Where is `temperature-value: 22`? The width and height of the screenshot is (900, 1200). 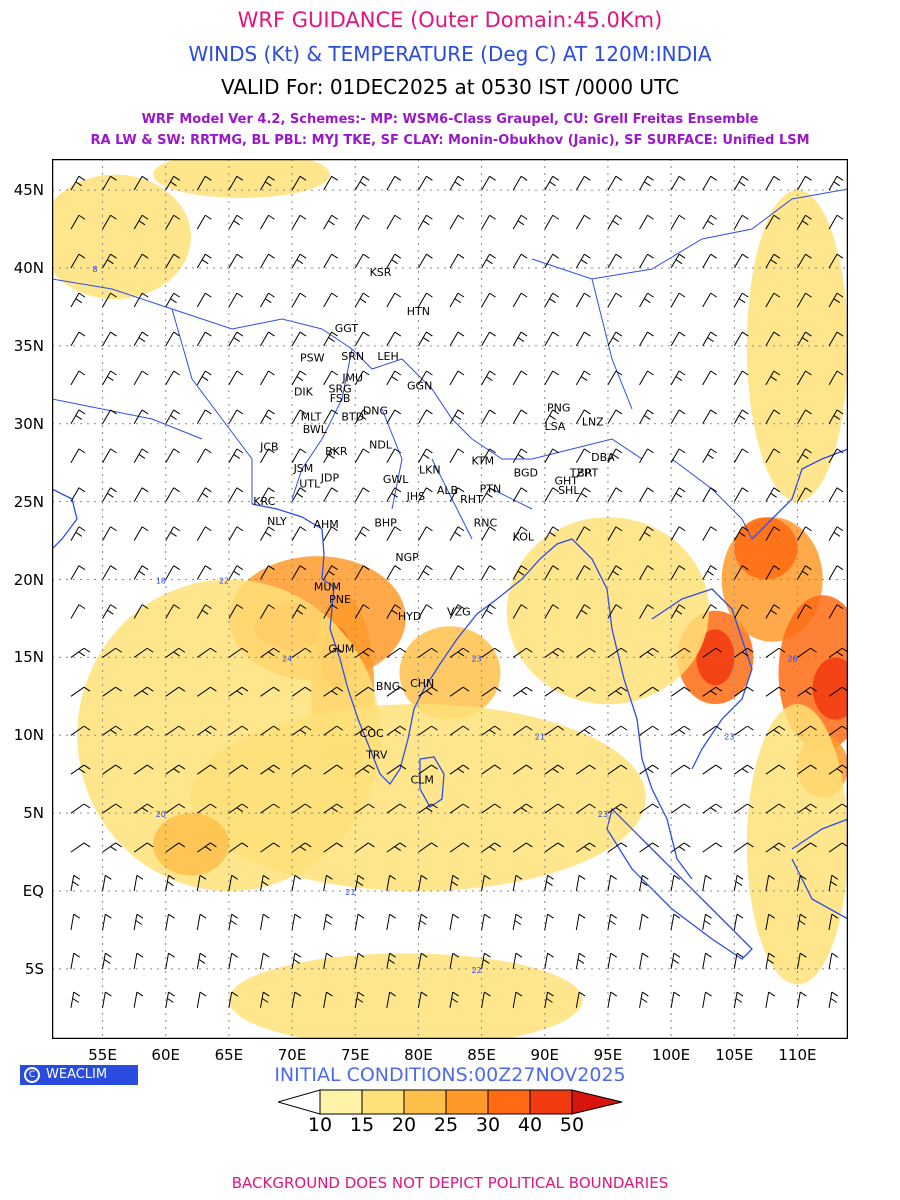
temperature-value: 22 is located at coordinates (224, 581).